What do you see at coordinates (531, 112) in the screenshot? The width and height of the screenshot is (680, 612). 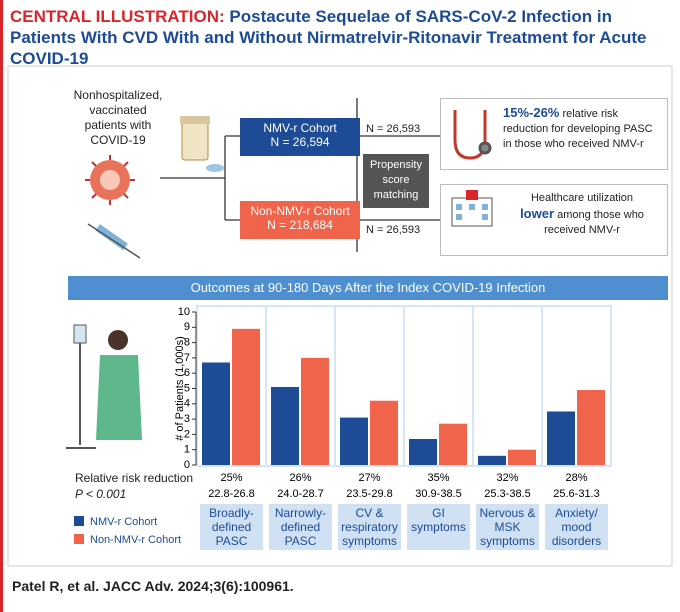 I see `finding-1-highlight: 15%-26%` at bounding box center [531, 112].